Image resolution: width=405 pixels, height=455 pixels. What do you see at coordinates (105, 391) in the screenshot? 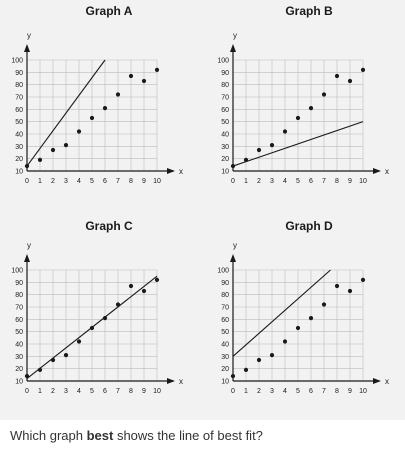
I see `x-tick-label: 6` at bounding box center [105, 391].